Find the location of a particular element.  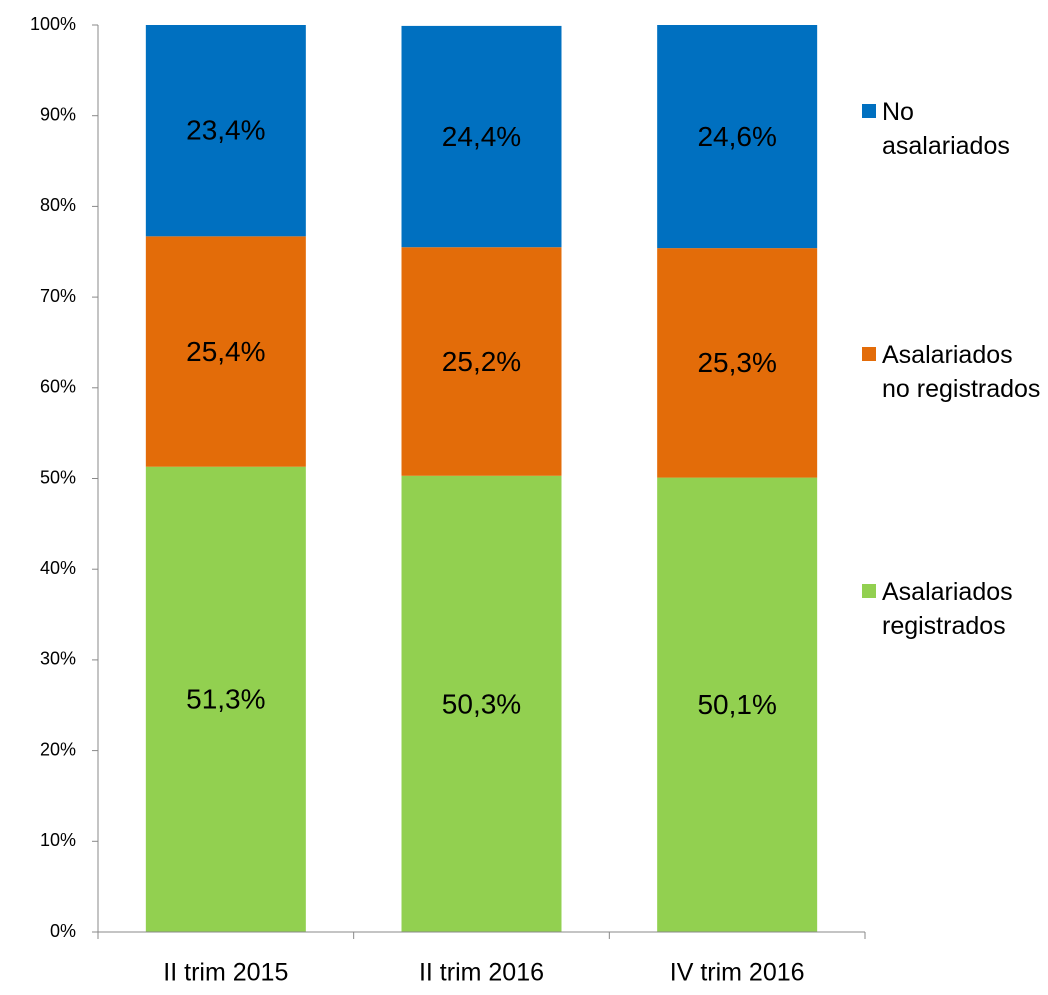

value-label: 25,4% is located at coordinates (225, 351).